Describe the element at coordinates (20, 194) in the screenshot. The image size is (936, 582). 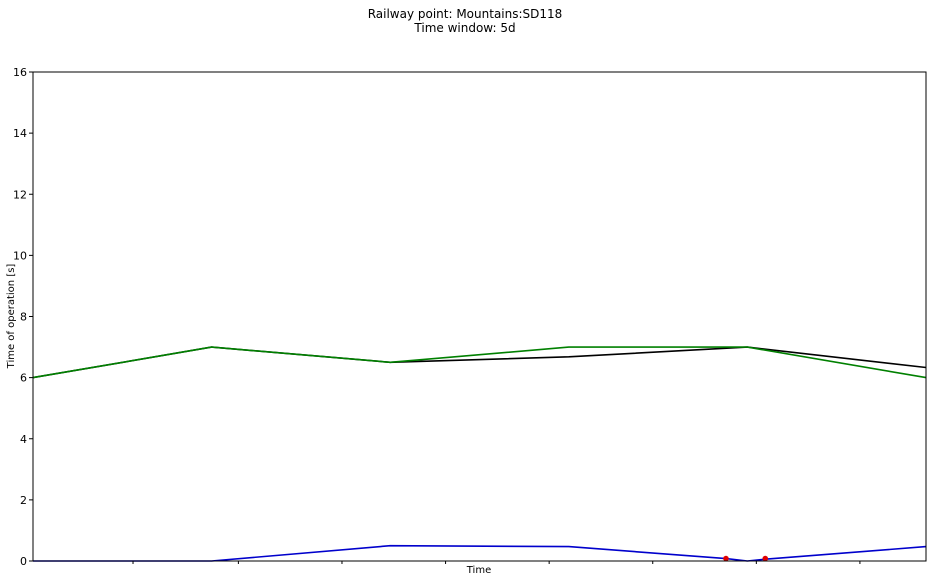
I see `y-tick-label-6: 12` at that location.